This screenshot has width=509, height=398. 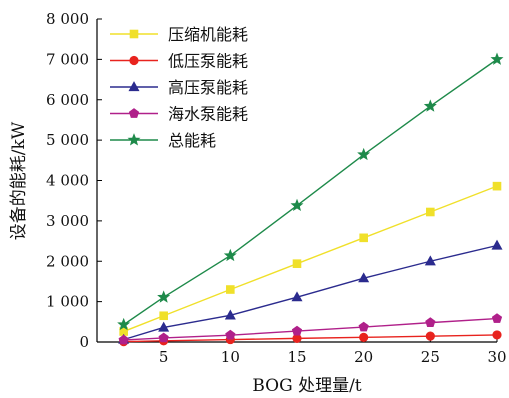 What do you see at coordinates (296, 357) in the screenshot?
I see `x-tick-label: 15` at bounding box center [296, 357].